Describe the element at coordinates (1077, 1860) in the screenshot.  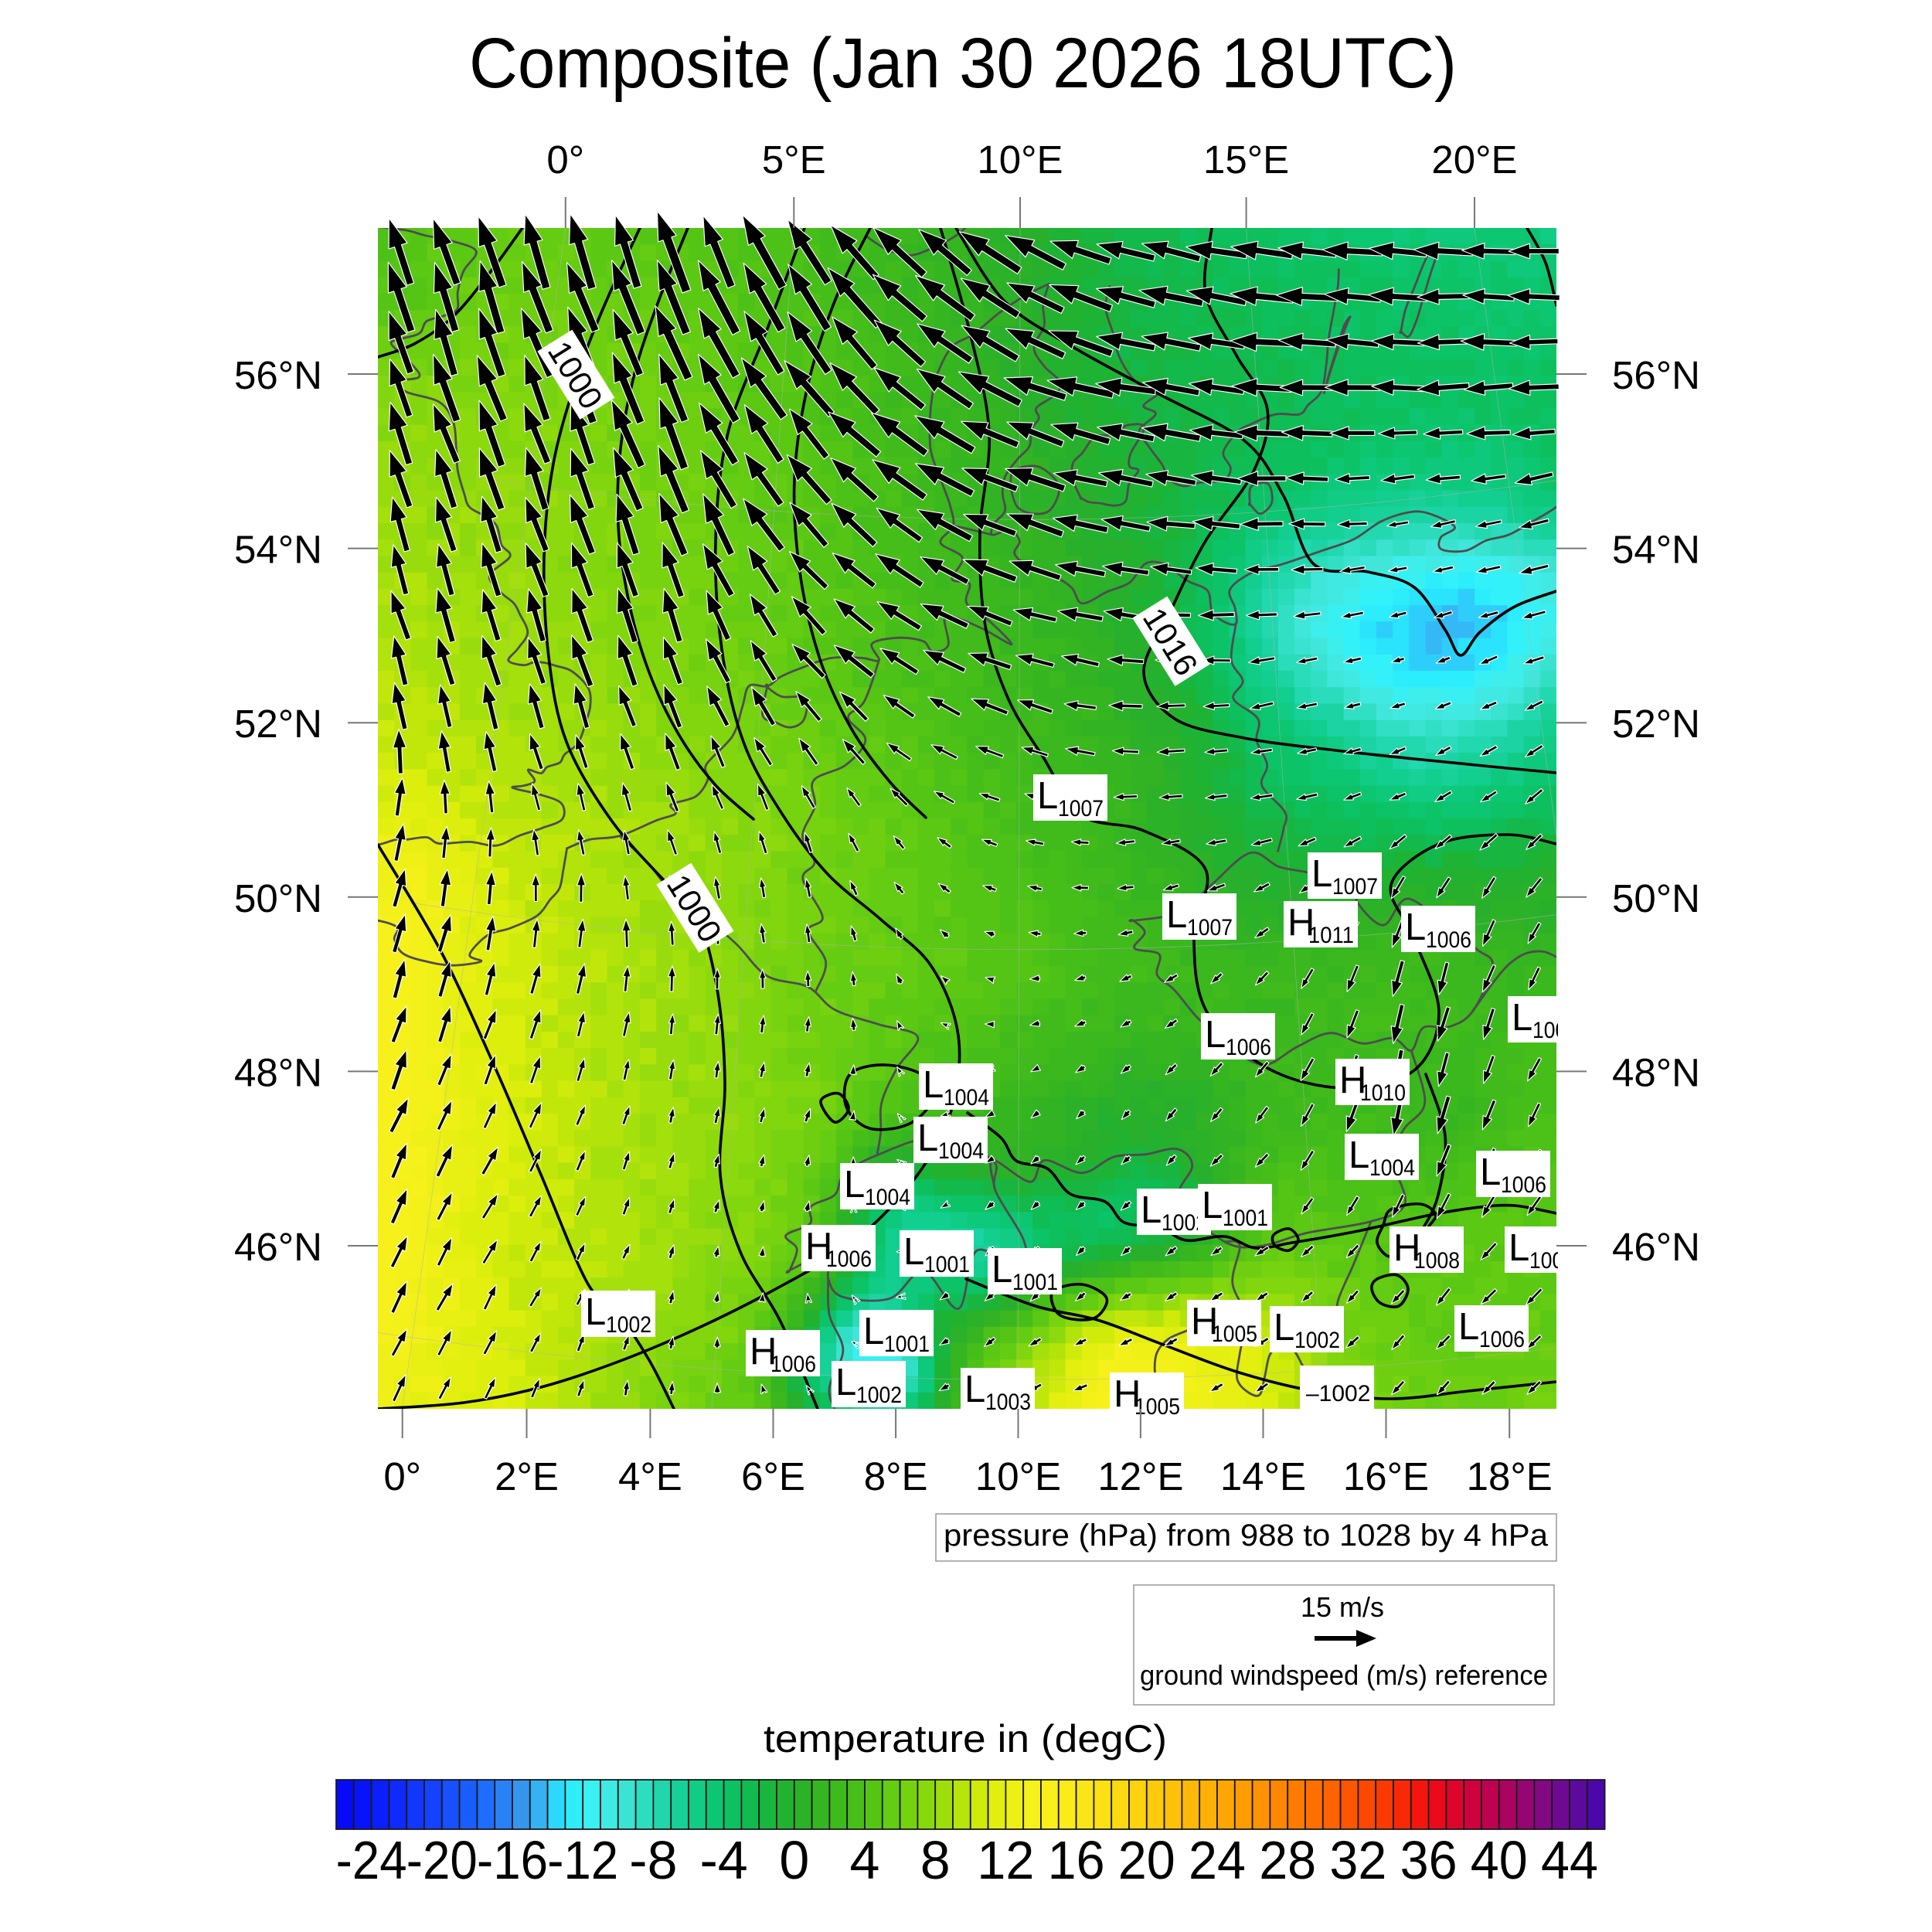
I see `svg-text: 16` at that location.